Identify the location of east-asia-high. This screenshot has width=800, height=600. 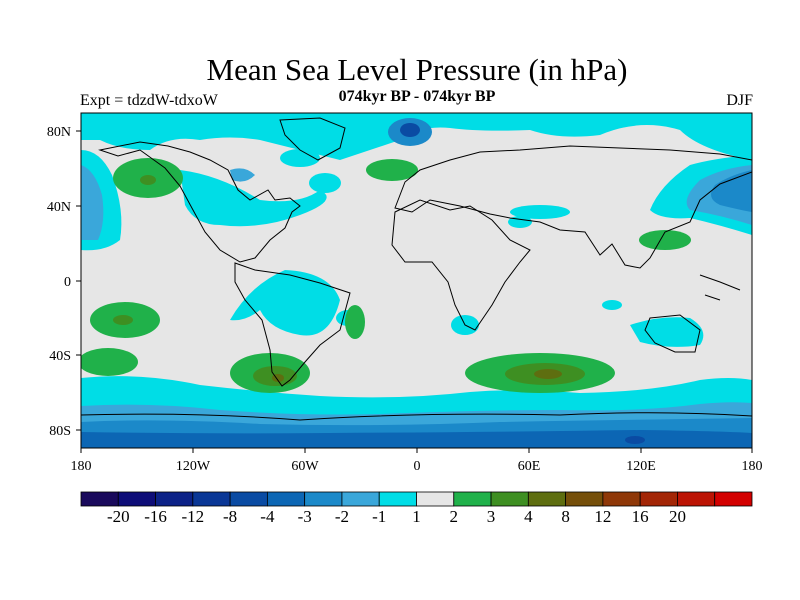
(665, 240).